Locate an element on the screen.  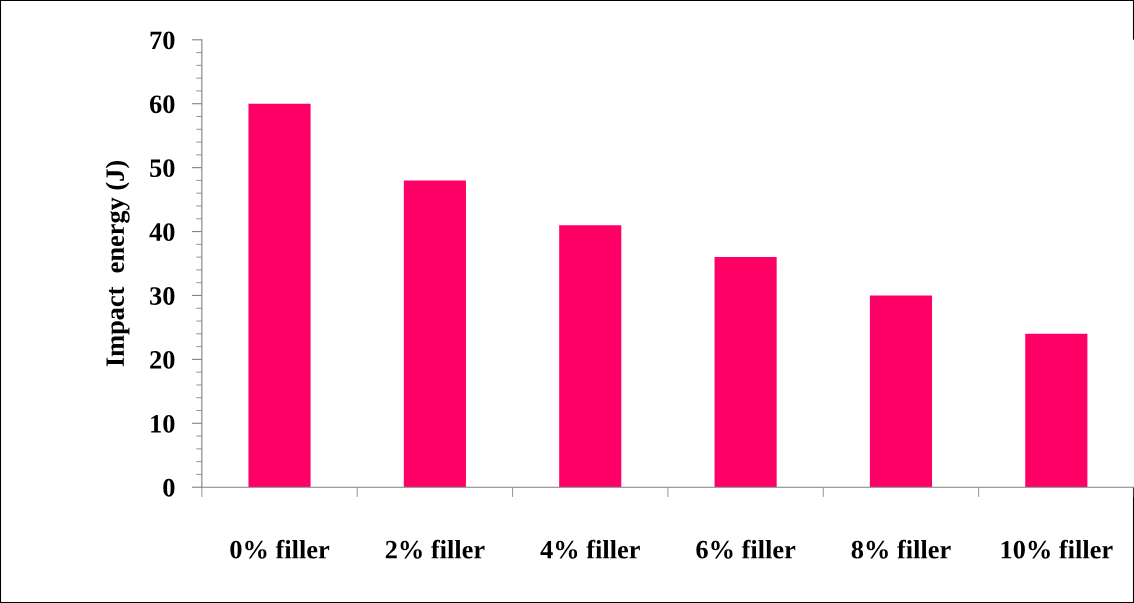
y-axis-title: Impact energy (J) is located at coordinates (117, 263).